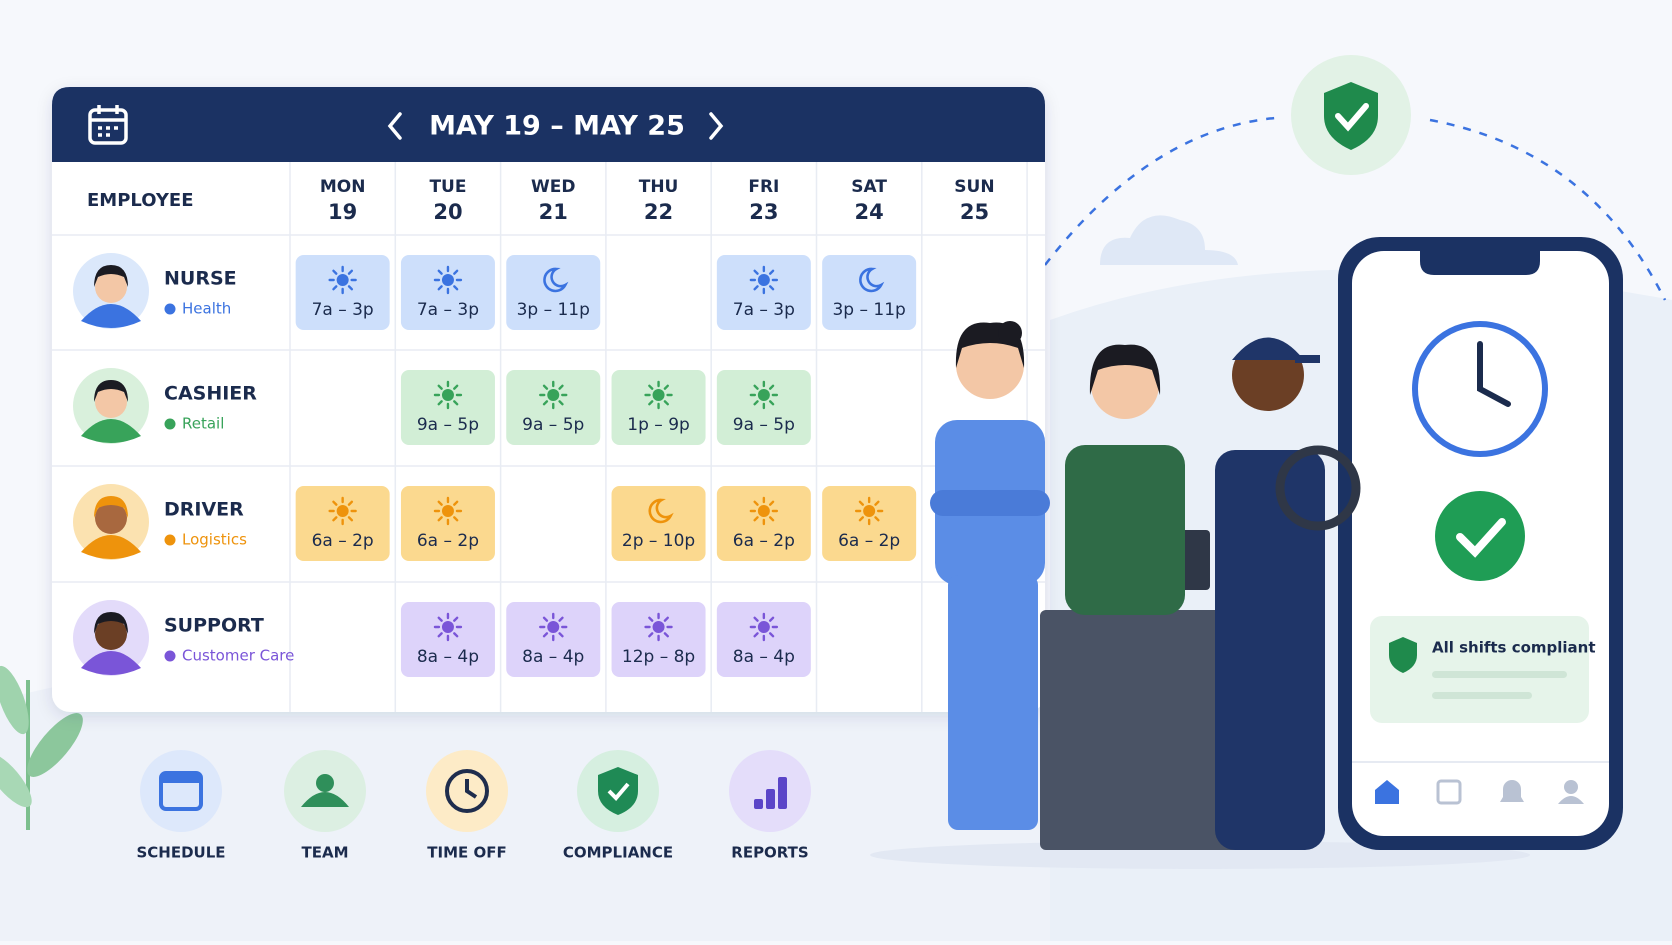 The image size is (1672, 945). What do you see at coordinates (238, 656) in the screenshot?
I see `employee-dept: Customer Care` at bounding box center [238, 656].